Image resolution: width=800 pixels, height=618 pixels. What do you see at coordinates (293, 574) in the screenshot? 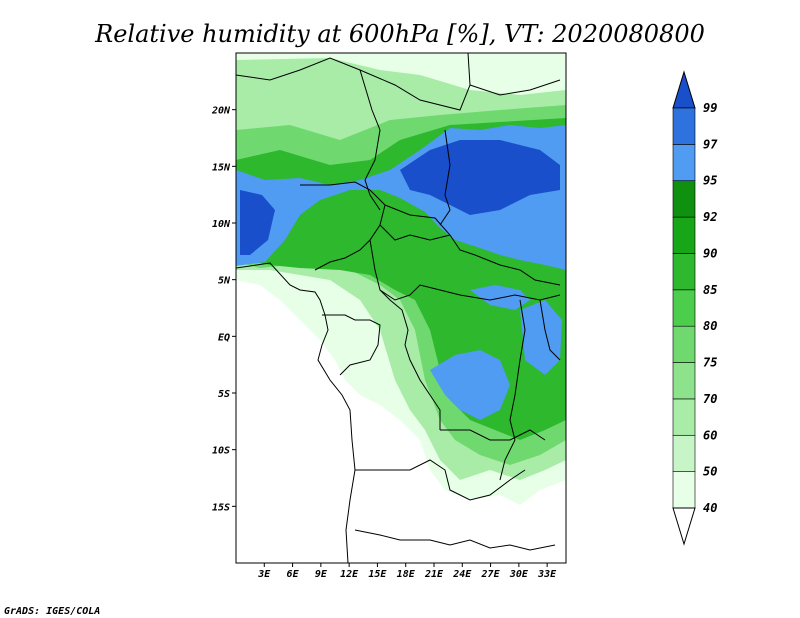
I see `lon-tick-label: 6E` at bounding box center [293, 574].